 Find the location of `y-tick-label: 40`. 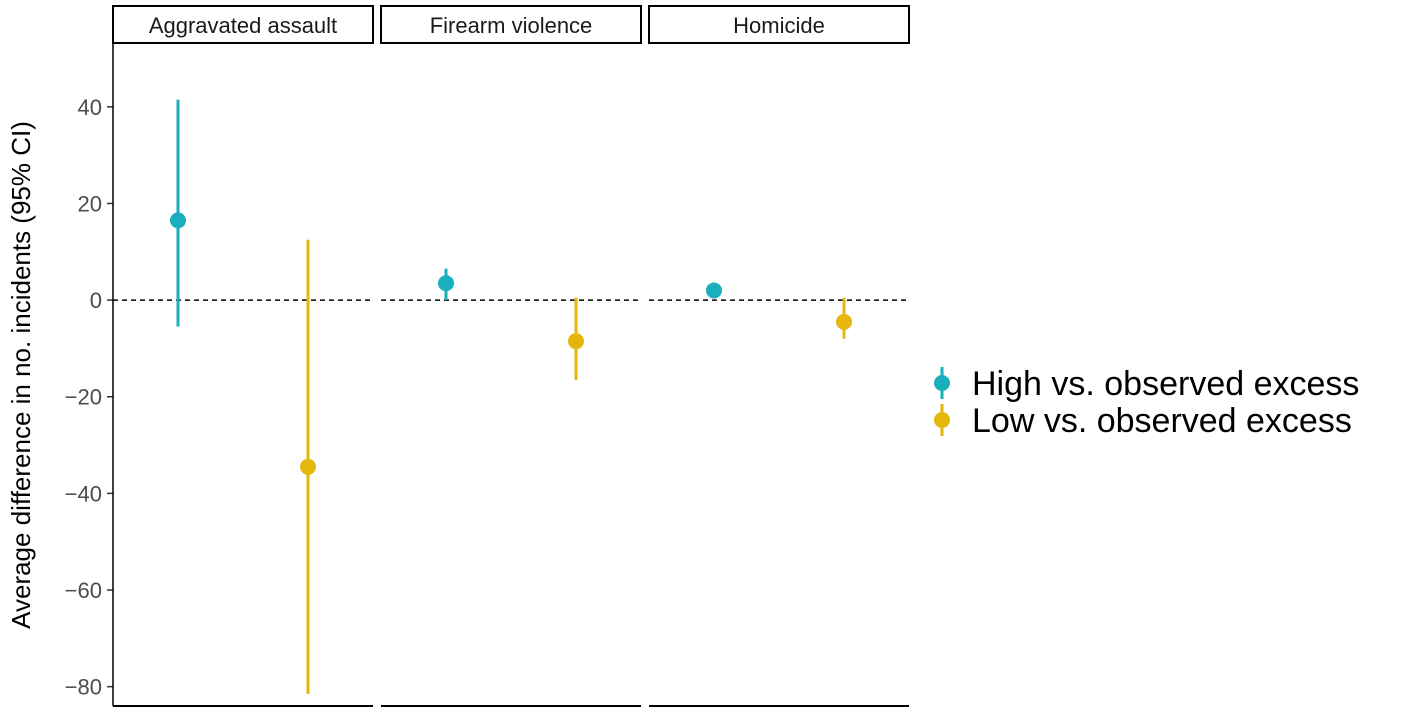

y-tick-label: 40 is located at coordinates (90, 107).